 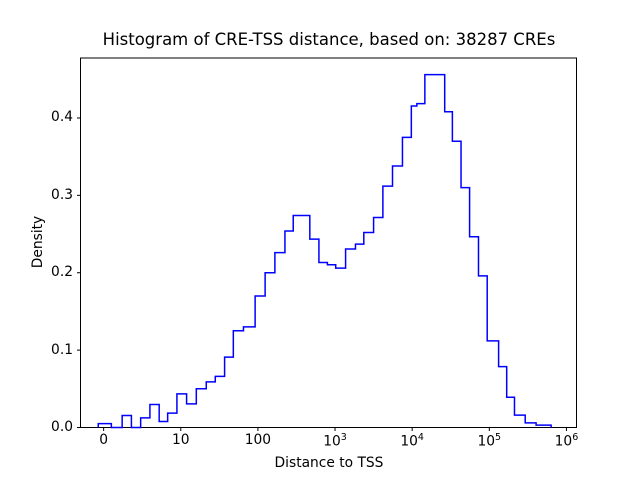 I want to click on x-axis-label: Distance to TSS, so click(x=329, y=463).